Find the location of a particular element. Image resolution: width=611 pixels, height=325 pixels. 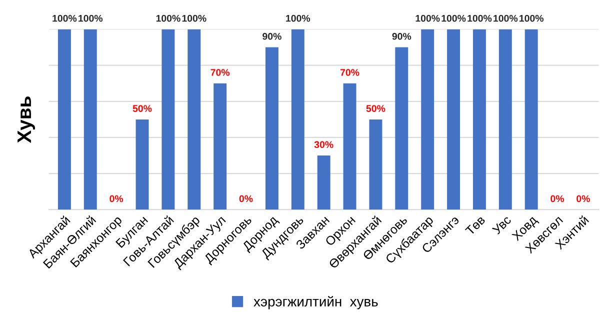

data-label: 30% is located at coordinates (324, 144).